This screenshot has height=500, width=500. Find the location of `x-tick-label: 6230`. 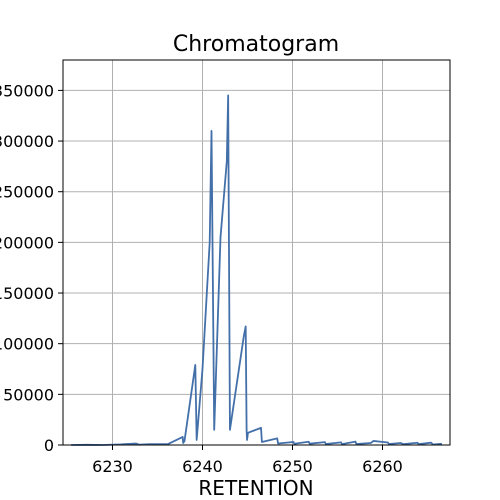

x-tick-label: 6230 is located at coordinates (112, 466).